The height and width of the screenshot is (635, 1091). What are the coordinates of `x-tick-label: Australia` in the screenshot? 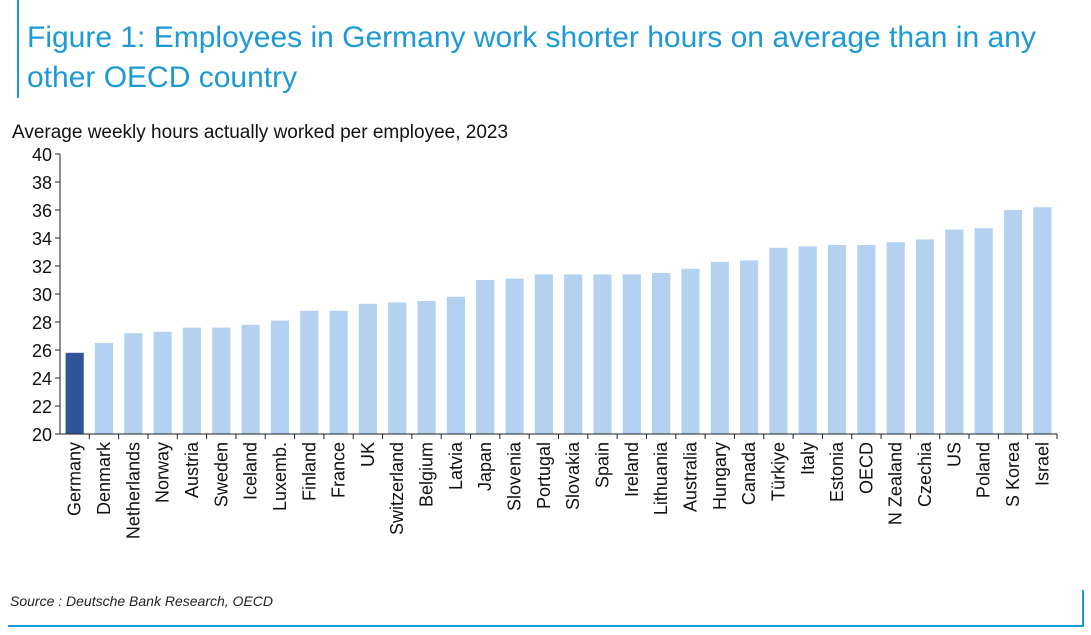 It's located at (690, 476).